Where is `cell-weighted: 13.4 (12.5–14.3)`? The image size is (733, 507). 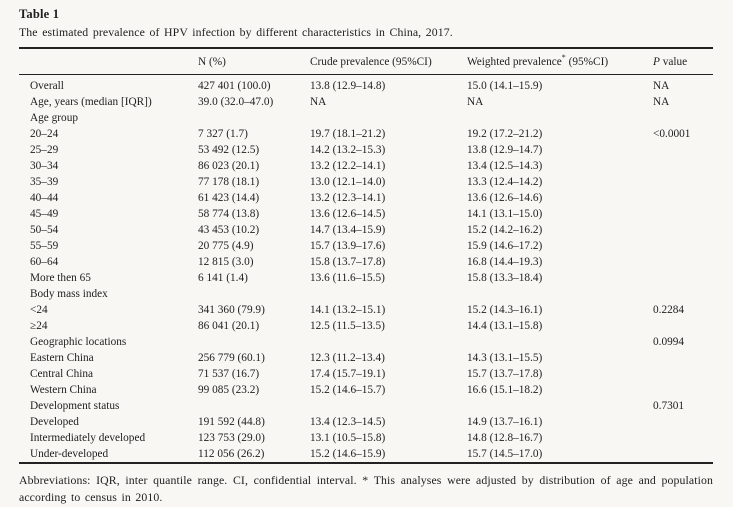
cell-weighted: 13.4 (12.5–14.3) is located at coordinates (505, 166).